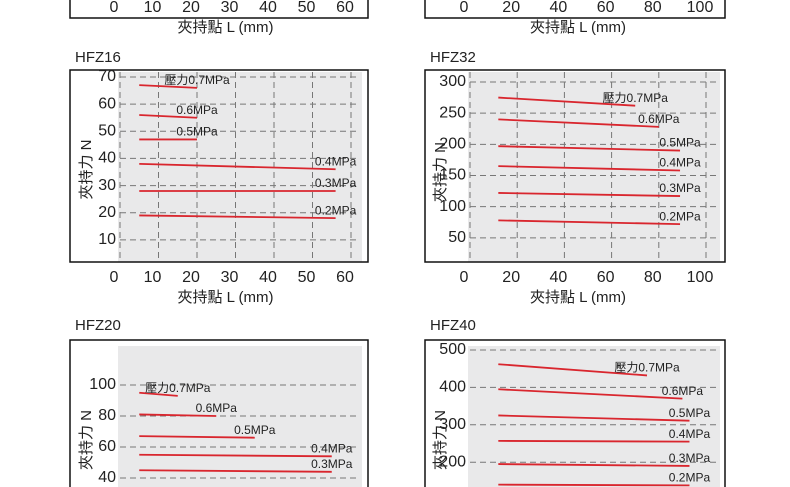  Describe the element at coordinates (107, 239) in the screenshot. I see `y-tick-label: 10` at that location.